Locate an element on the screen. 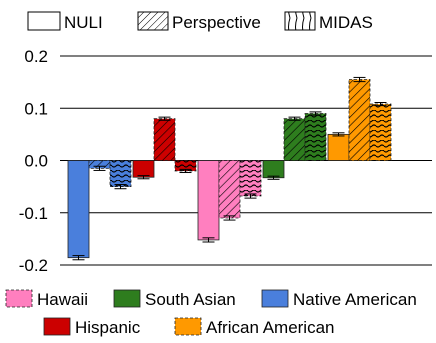 This screenshot has width=436, height=343. top-legend: NULI Perspective MIDAS is located at coordinates (200, 21).